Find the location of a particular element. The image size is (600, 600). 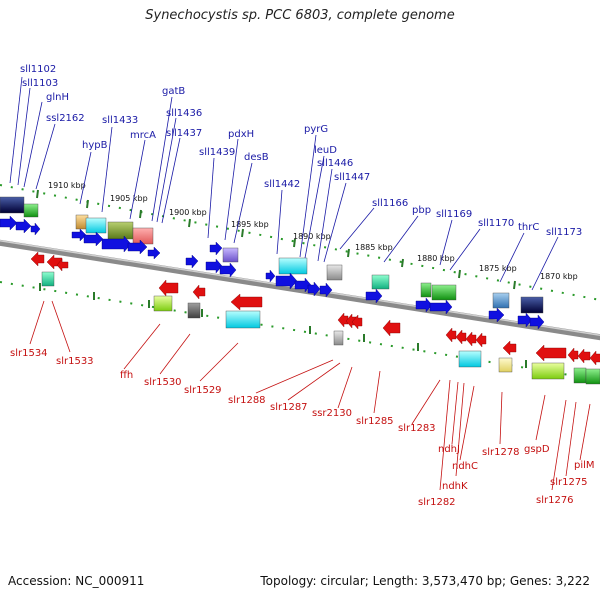

accession-text: Accession: NC_000911 is located at coordinates (76, 581).